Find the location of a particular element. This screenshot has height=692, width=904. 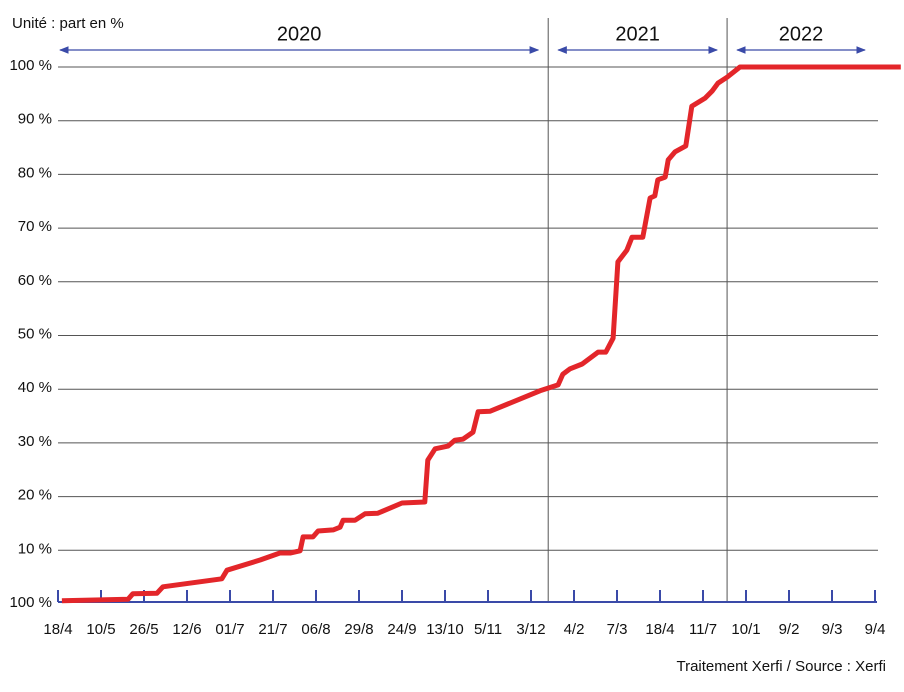

y-tick-label: 30 % is located at coordinates (35, 441).